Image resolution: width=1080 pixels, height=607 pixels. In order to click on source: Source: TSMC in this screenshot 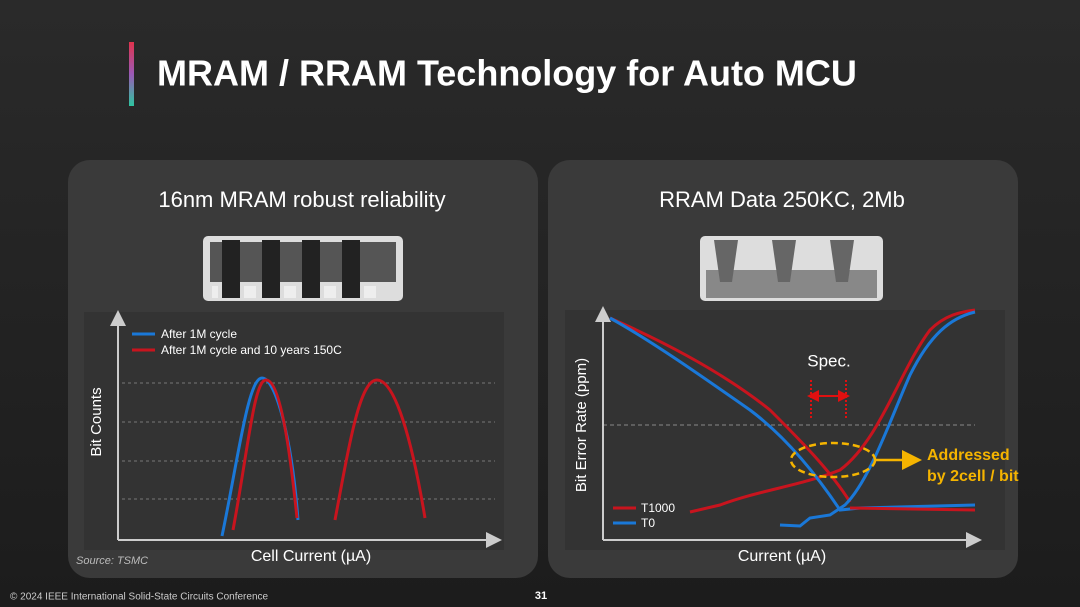, I will do `click(112, 561)`.